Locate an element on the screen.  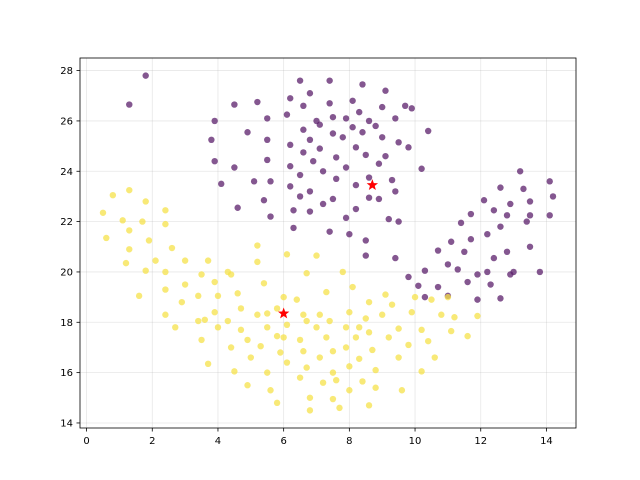
y-tick-label: 28 is located at coordinates (66, 71).